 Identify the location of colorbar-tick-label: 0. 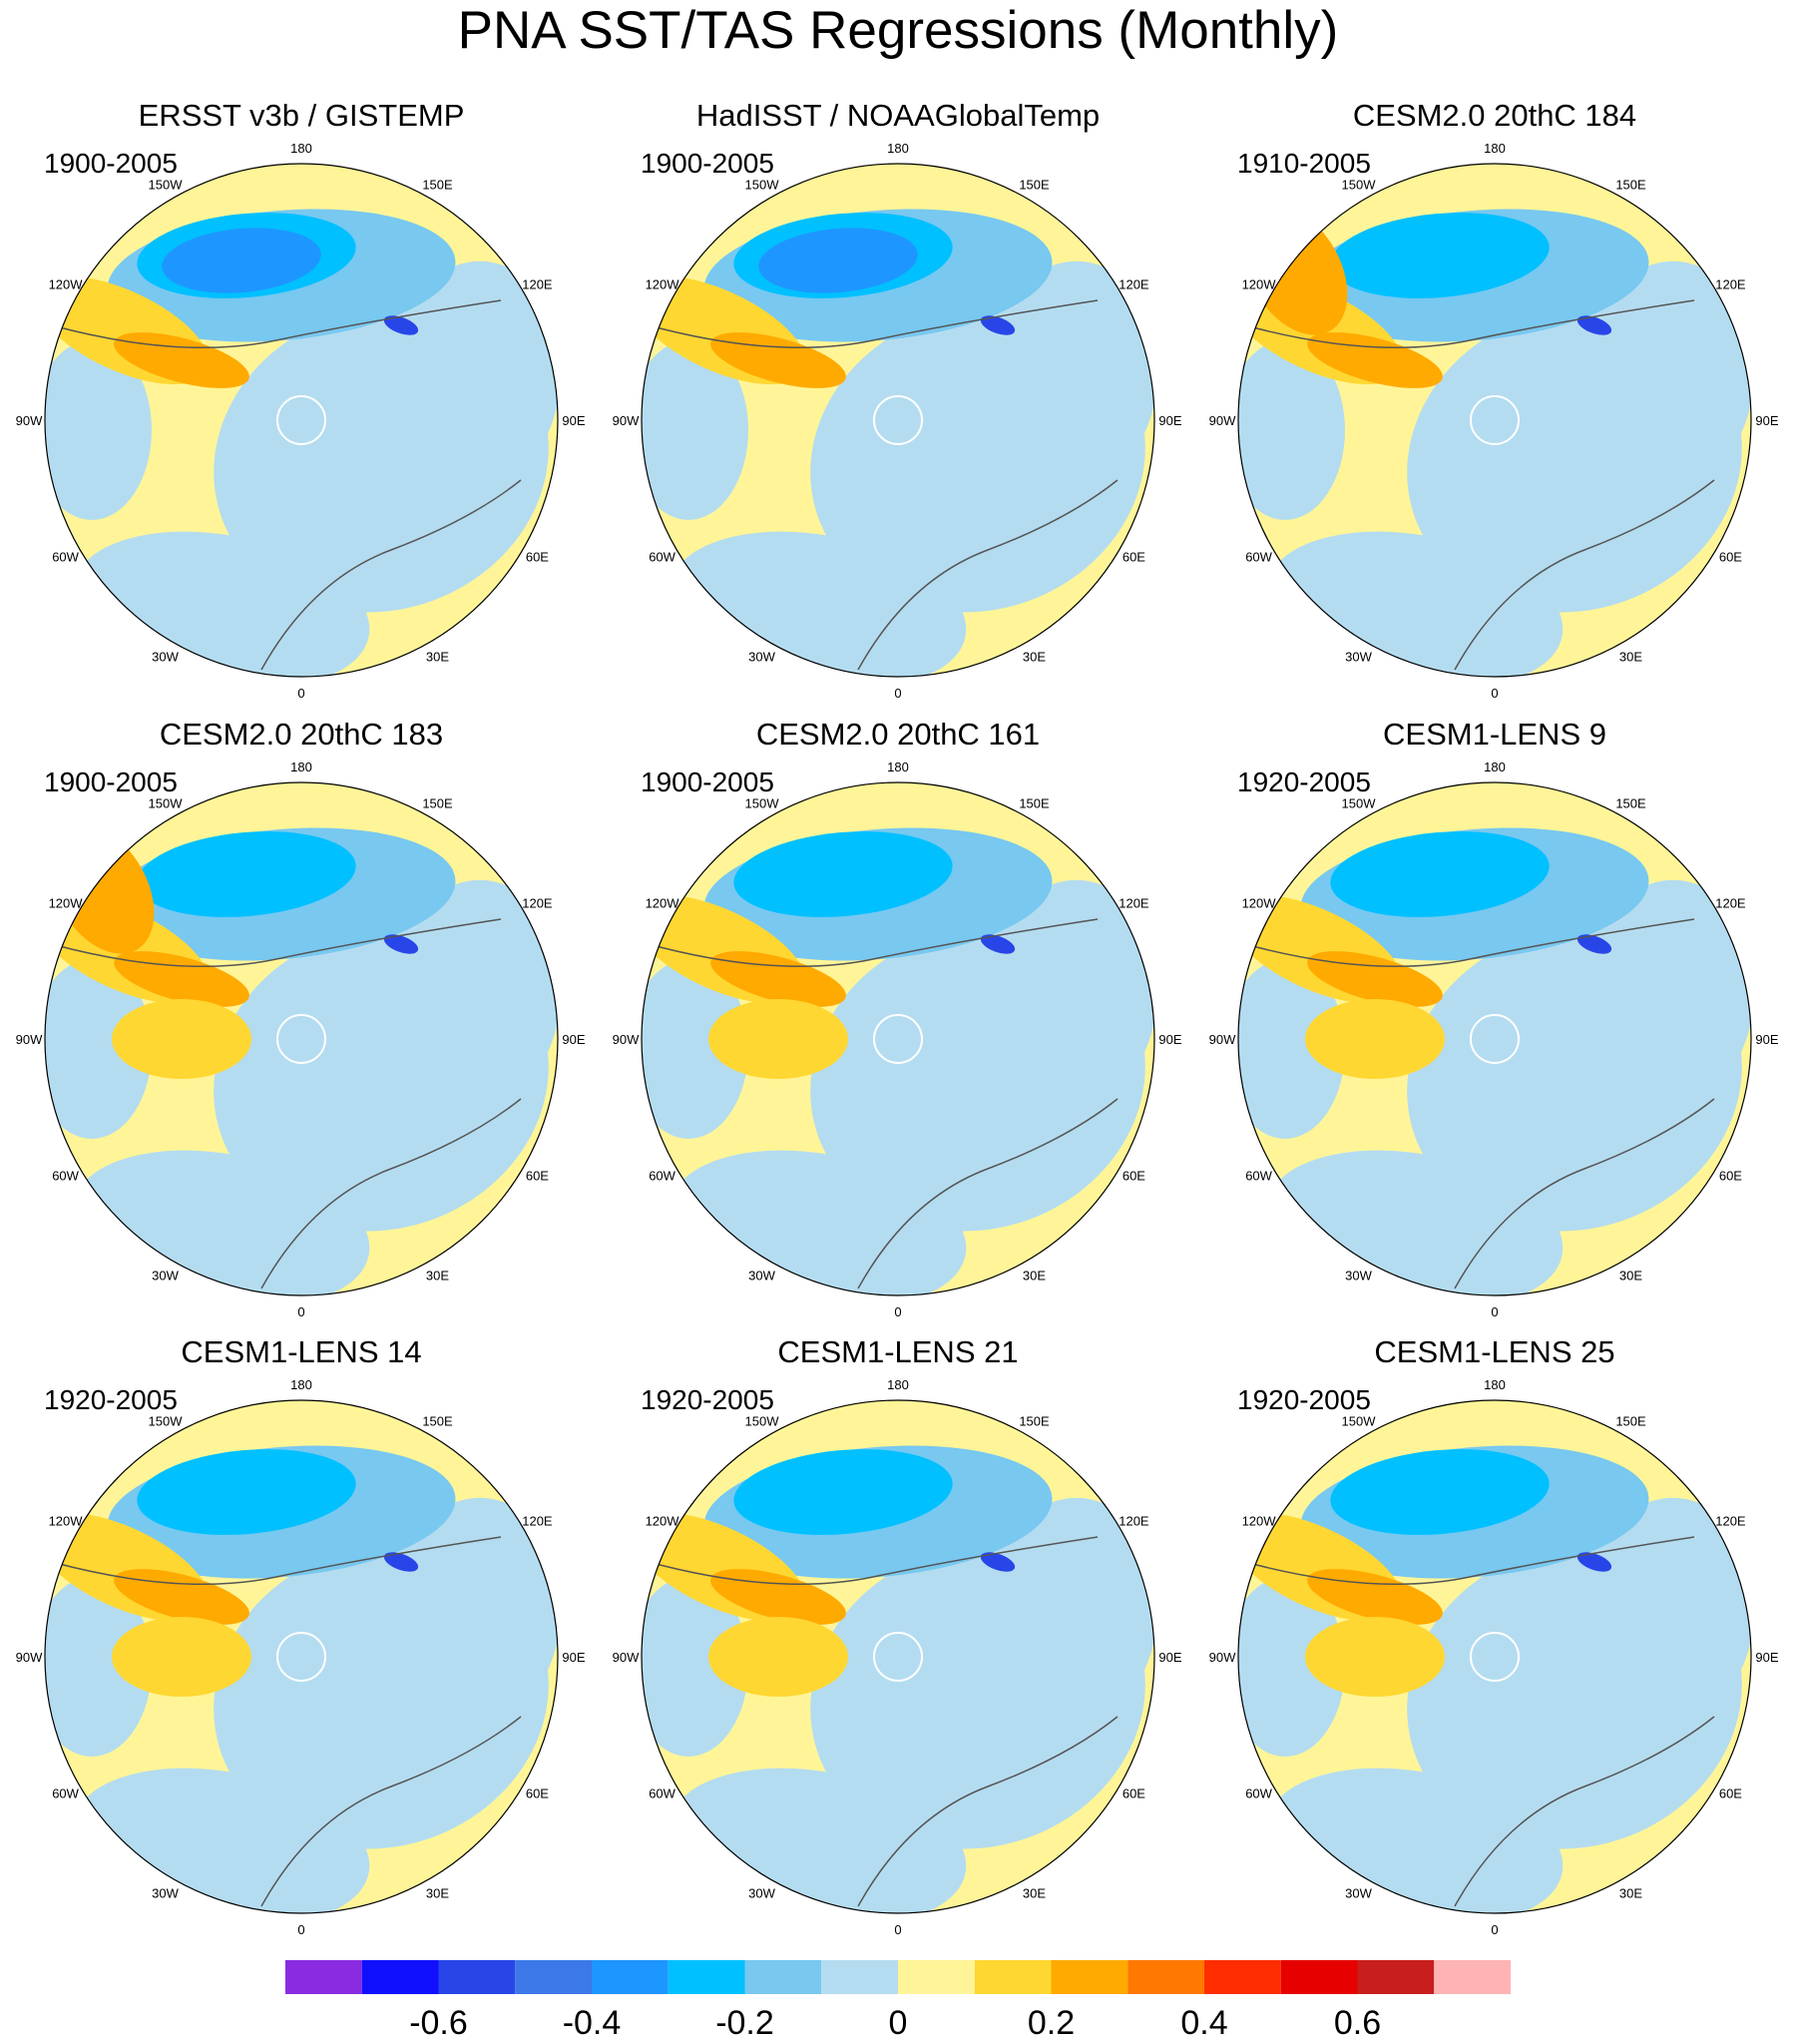
(898, 2023).